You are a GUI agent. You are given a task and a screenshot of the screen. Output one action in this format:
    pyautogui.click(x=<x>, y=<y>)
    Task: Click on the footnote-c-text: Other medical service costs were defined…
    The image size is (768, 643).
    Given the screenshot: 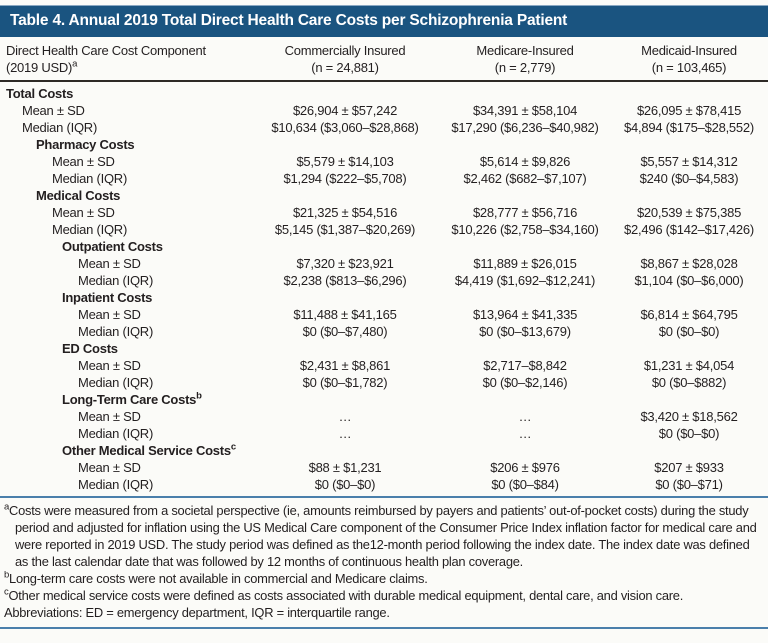 What is the action you would take?
    pyautogui.click(x=346, y=595)
    